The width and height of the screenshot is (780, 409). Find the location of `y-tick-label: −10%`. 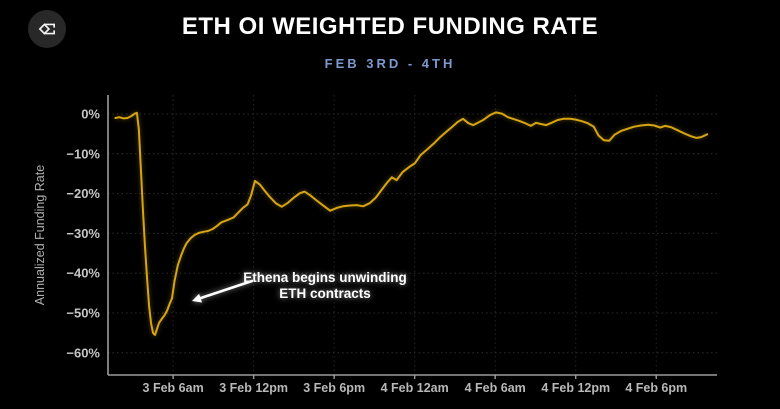

y-tick-label: −10% is located at coordinates (83, 153).